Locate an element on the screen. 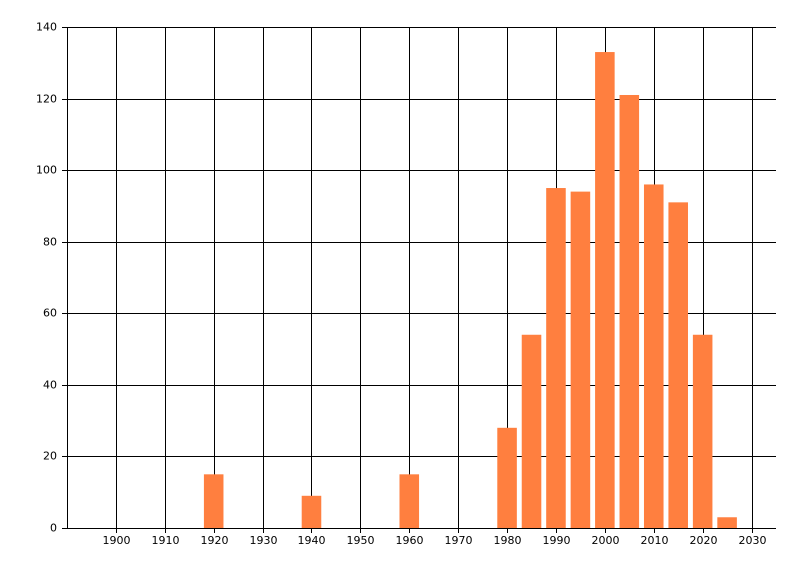 This screenshot has width=800, height=576. x-tick-label: 1960 is located at coordinates (410, 540).